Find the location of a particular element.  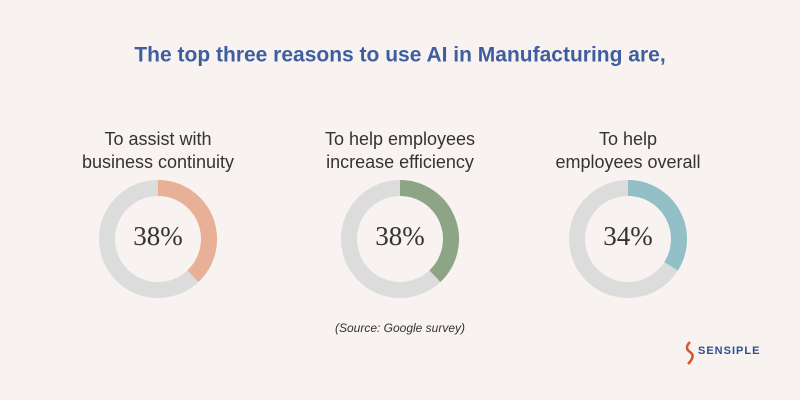

value-label: 34% is located at coordinates (628, 236).